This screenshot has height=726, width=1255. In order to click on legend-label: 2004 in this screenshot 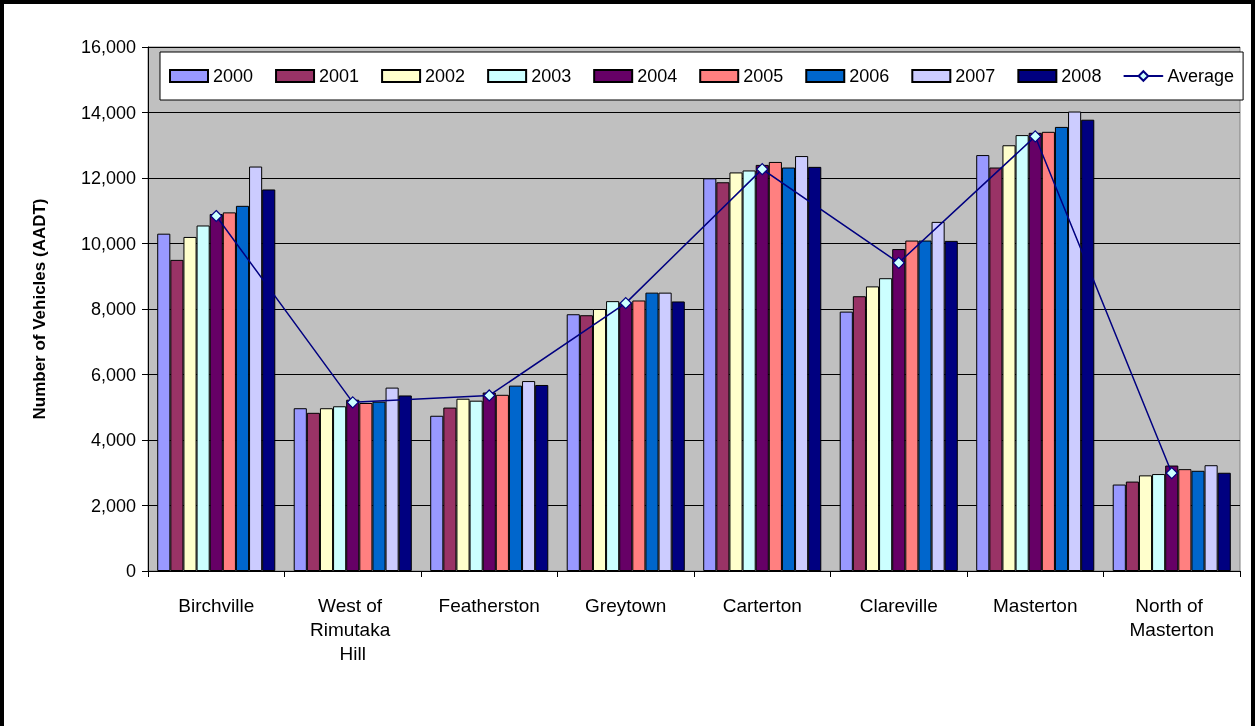, I will do `click(657, 76)`.